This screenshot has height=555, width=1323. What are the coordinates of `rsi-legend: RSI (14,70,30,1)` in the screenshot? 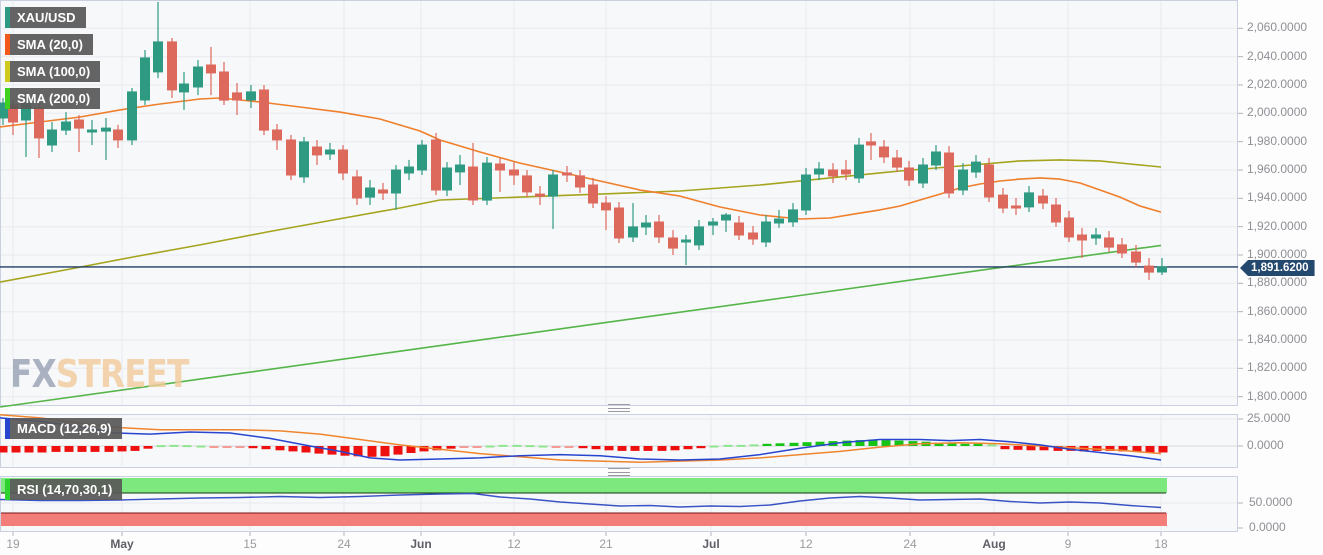 It's located at (64, 489).